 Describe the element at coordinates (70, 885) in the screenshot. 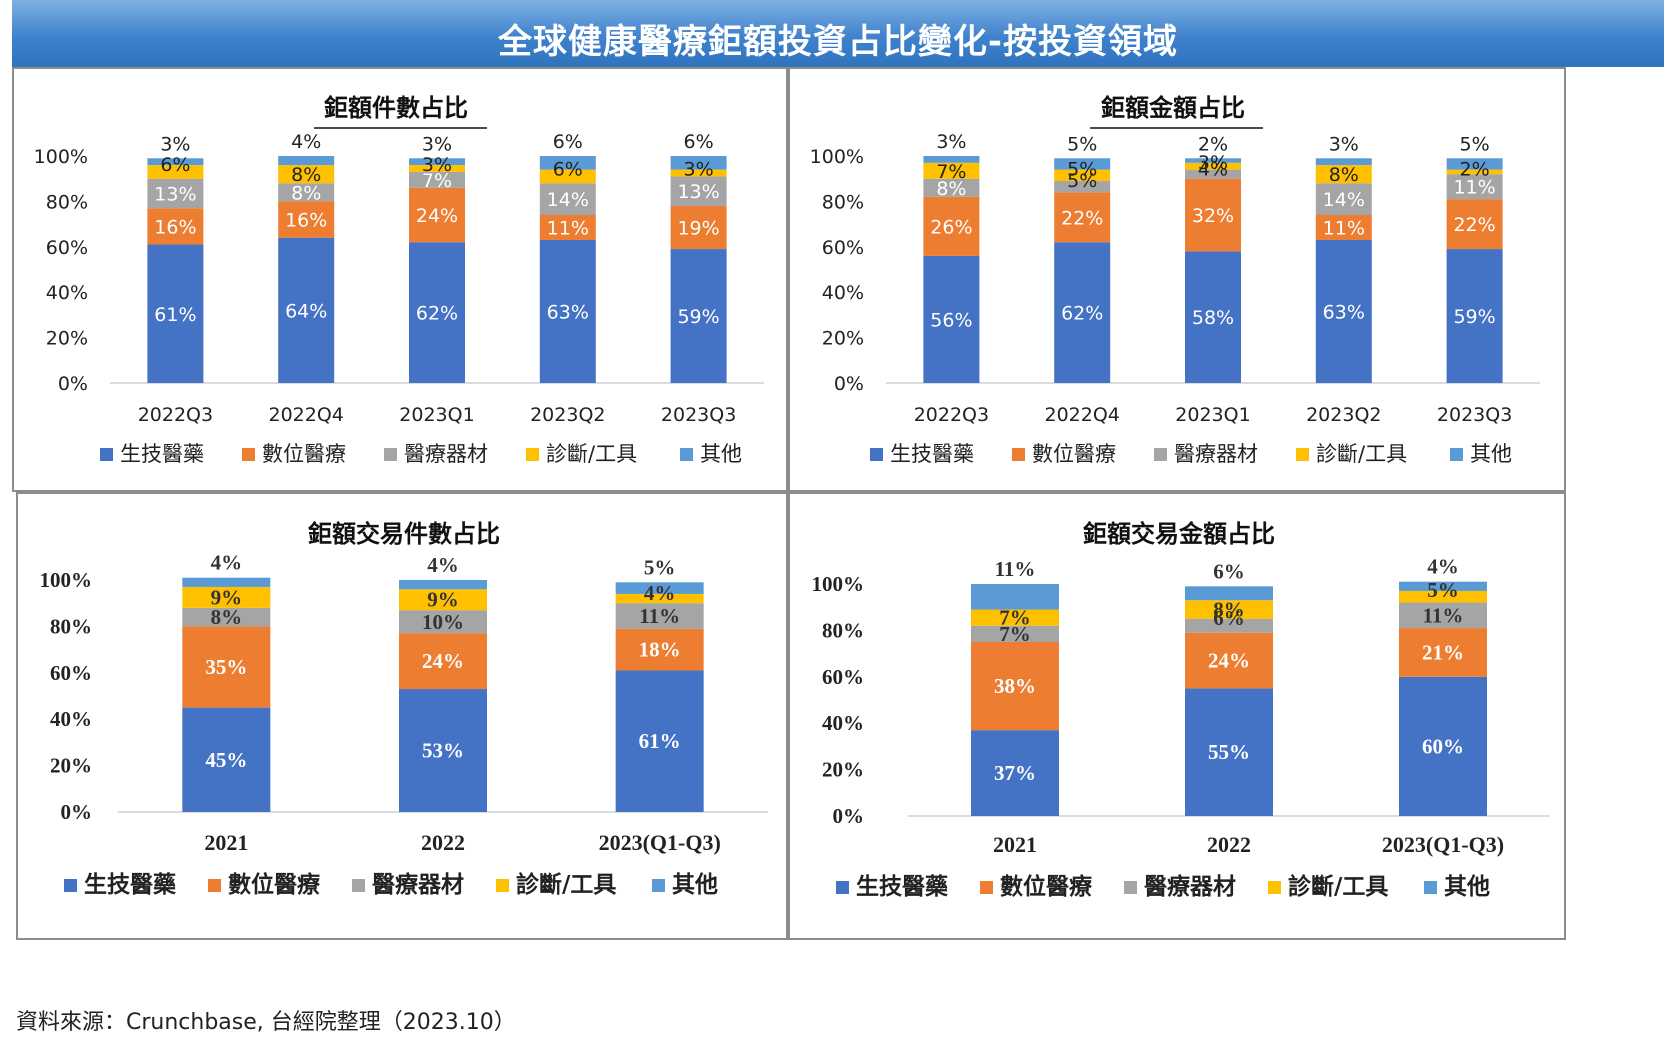

I see `legend-swatch-biotech-pharma` at that location.